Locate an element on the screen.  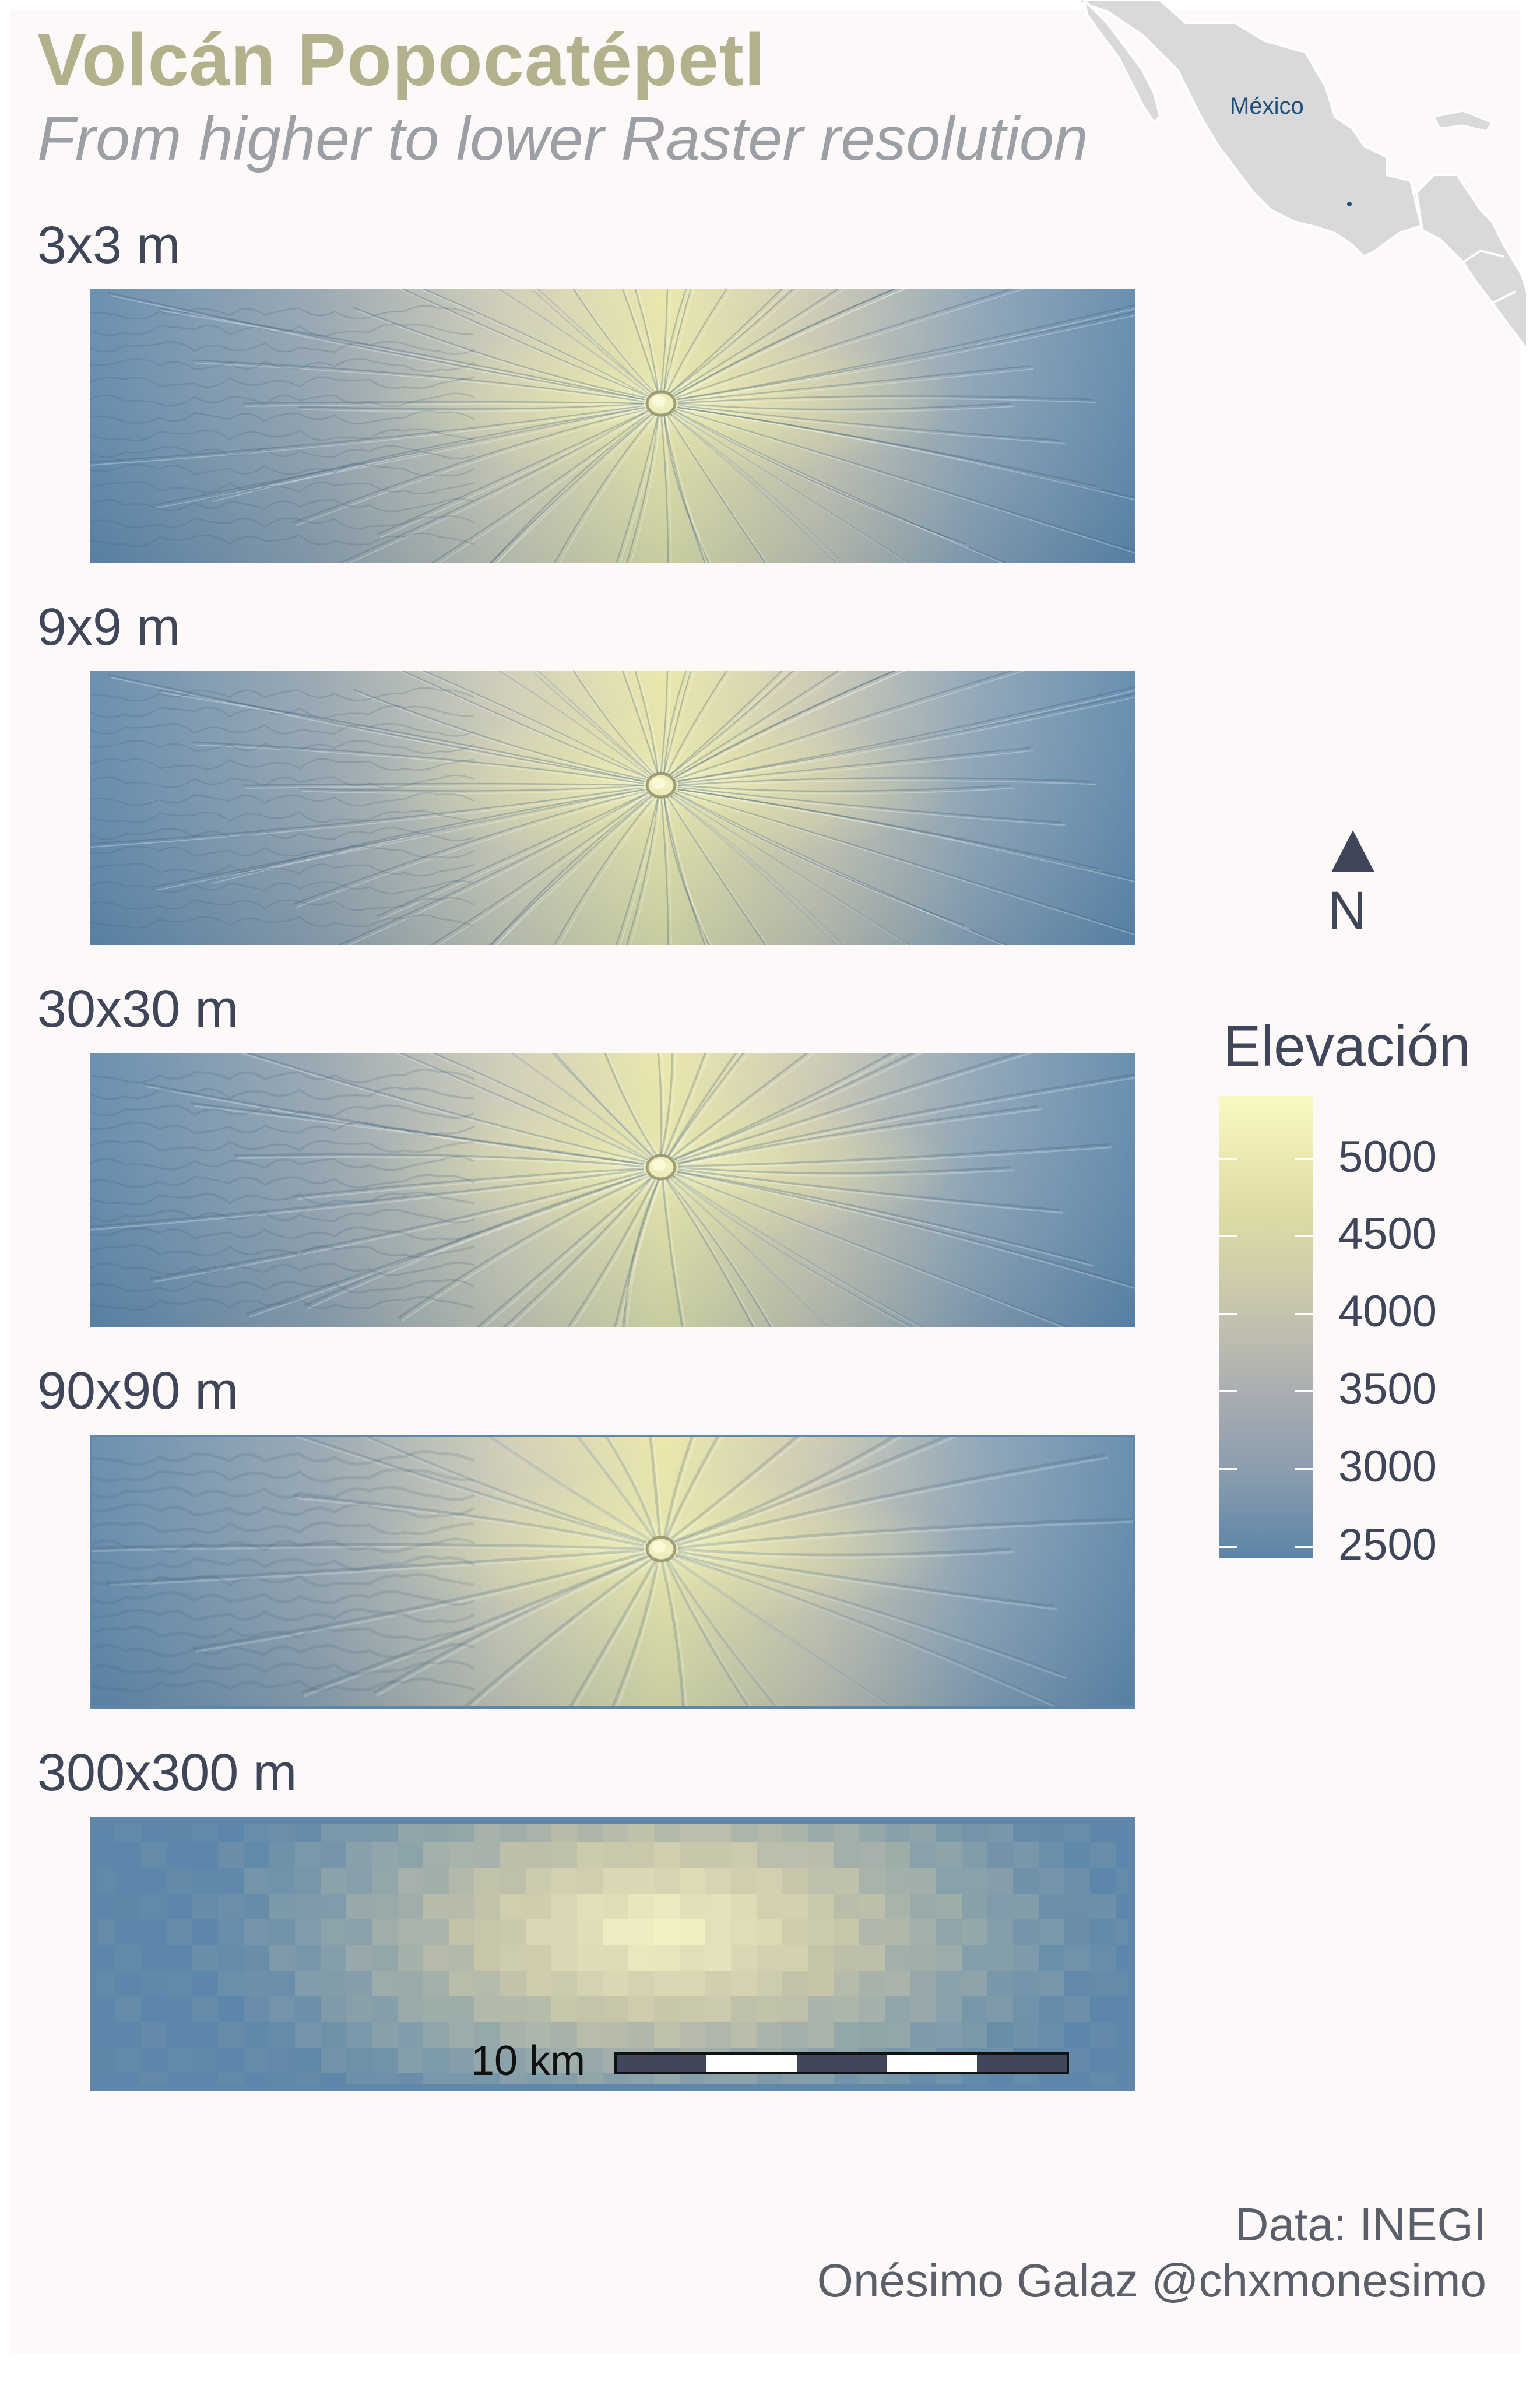
central-america-shape is located at coordinates (1472, 263).